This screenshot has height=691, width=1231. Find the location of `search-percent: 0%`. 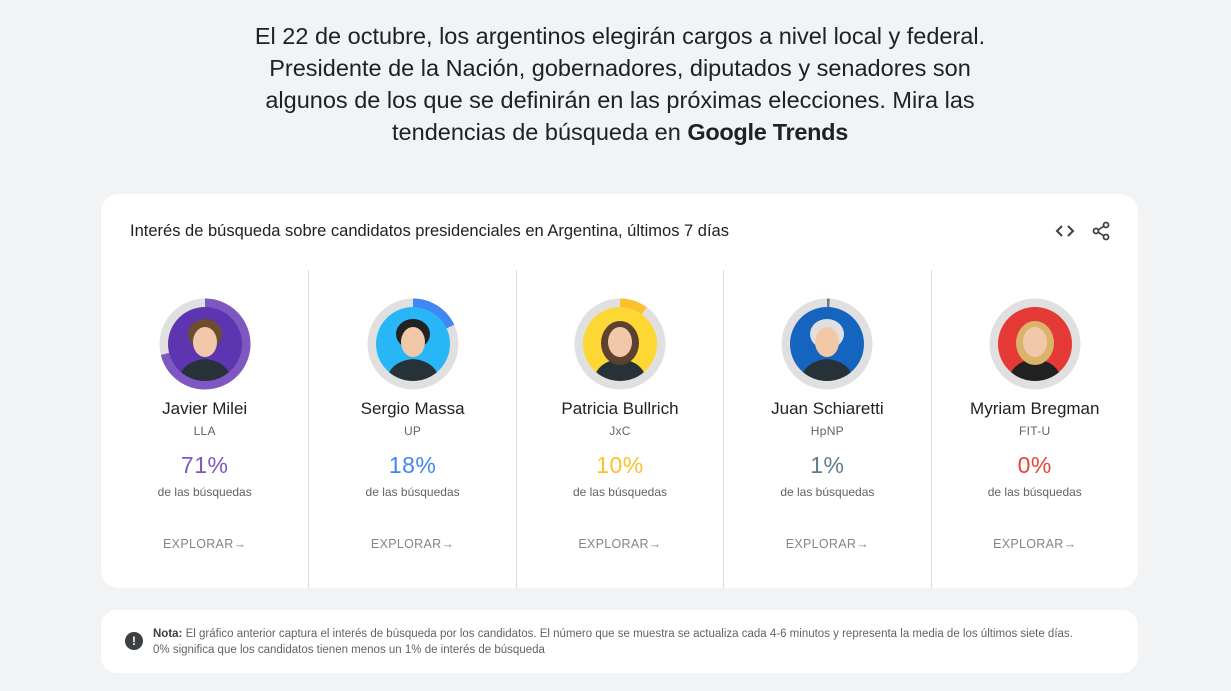

search-percent: 0% is located at coordinates (1034, 465).